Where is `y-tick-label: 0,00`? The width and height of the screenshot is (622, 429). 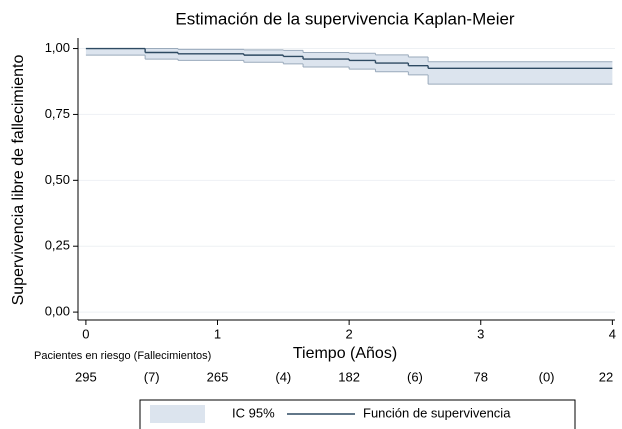
y-tick-label: 0,00 is located at coordinates (57, 311).